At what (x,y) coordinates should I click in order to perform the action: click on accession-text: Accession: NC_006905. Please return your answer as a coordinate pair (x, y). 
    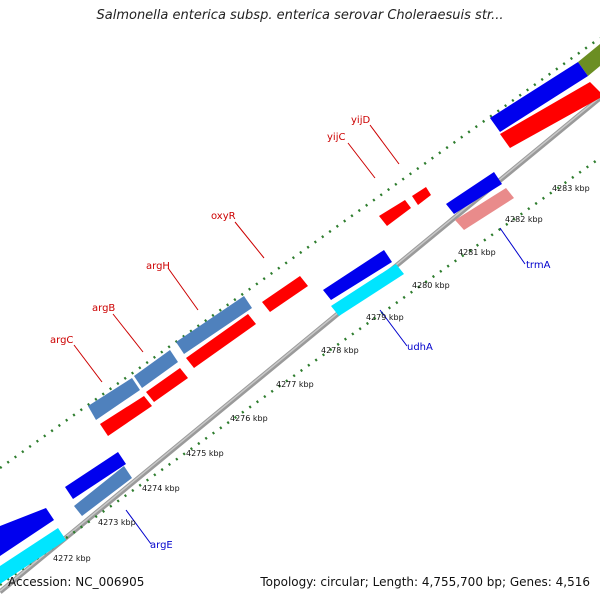
    Looking at the image, I should click on (76, 582).